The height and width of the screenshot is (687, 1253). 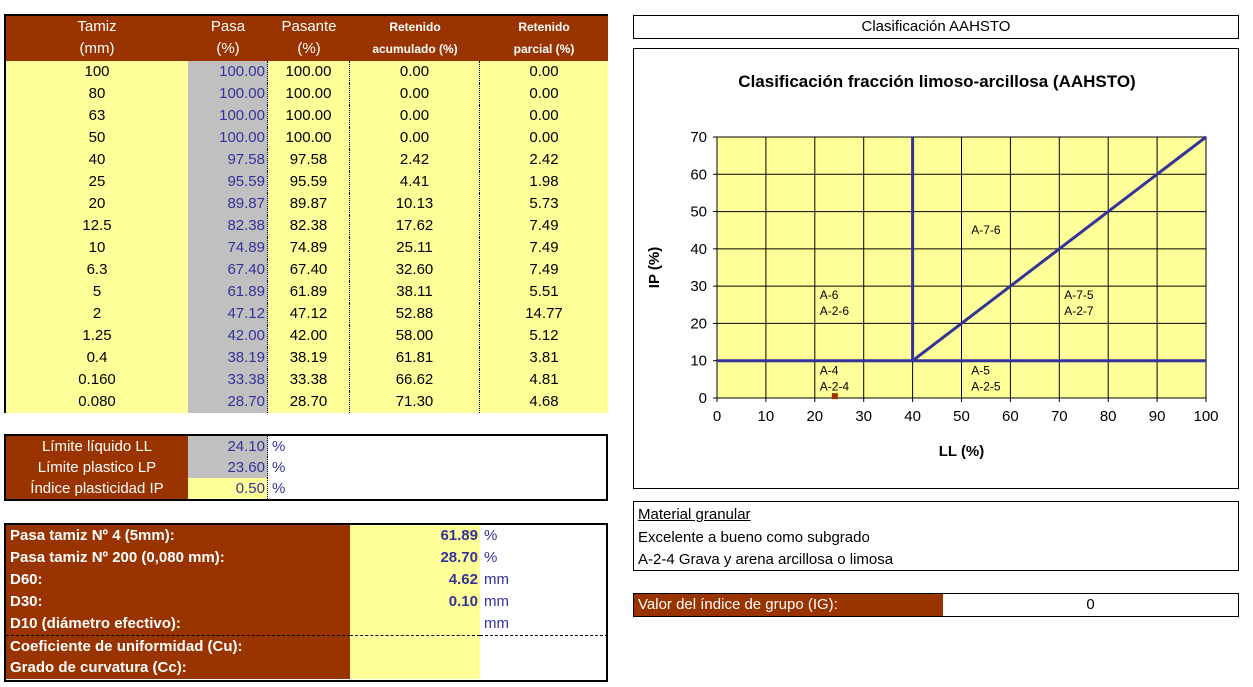 I want to click on result-classification: A-2-4 Grava y arena arcillosa o limosa, so click(x=766, y=559).